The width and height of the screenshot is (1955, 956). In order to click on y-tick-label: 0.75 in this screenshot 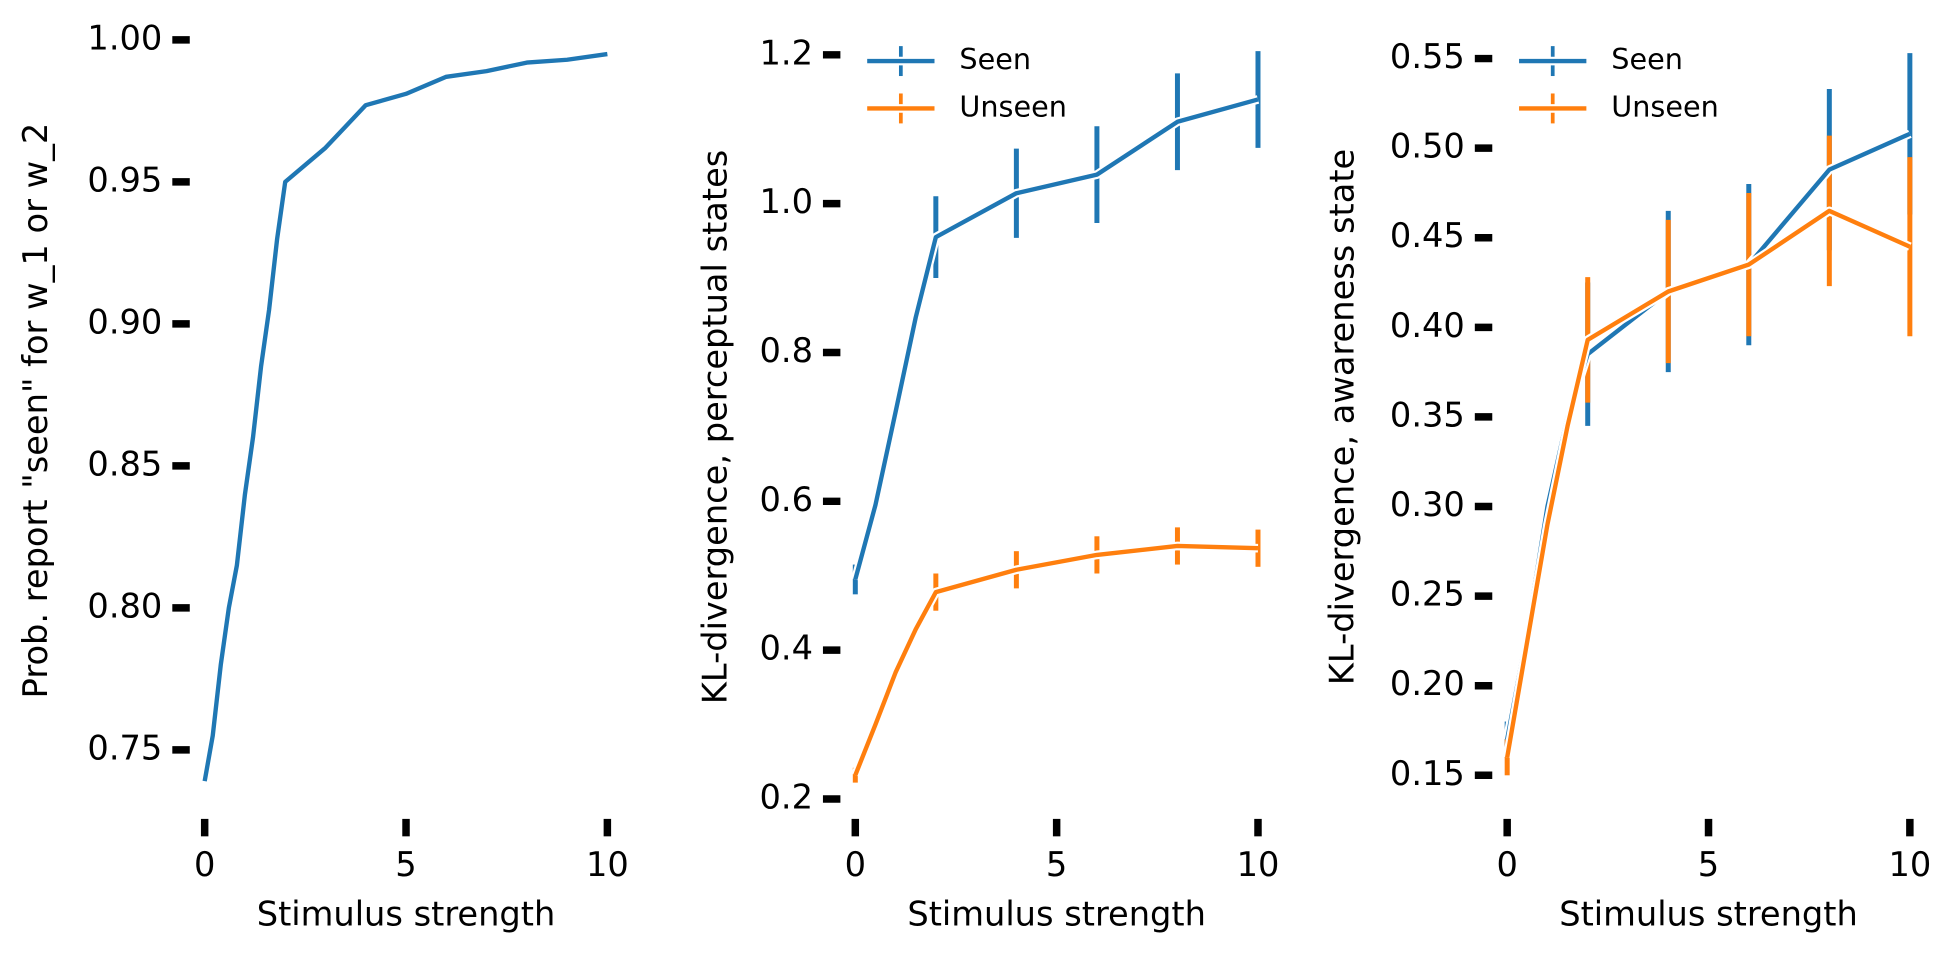, I will do `click(124, 747)`.